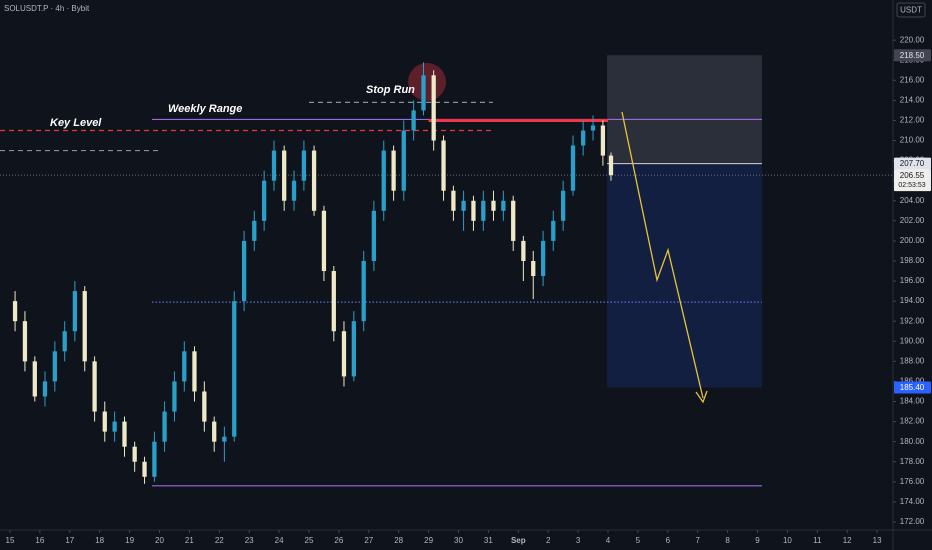 Image resolution: width=932 pixels, height=550 pixels. What do you see at coordinates (912, 360) in the screenshot?
I see `y-tick-label: 188.00` at bounding box center [912, 360].